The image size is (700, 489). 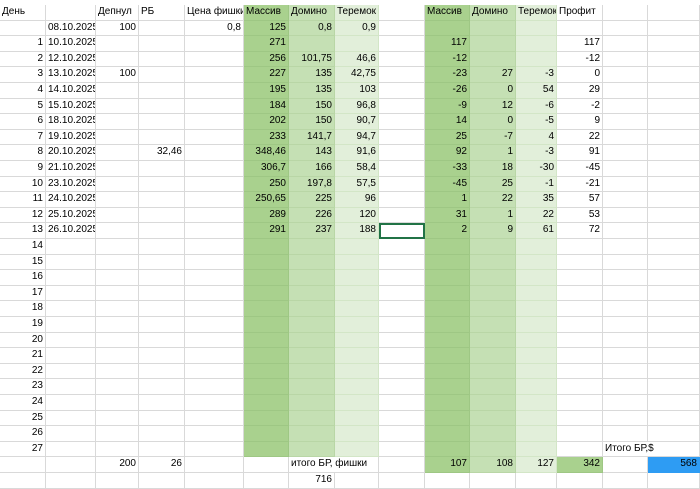 I want to click on cell-r_domino: -7, so click(x=493, y=137).